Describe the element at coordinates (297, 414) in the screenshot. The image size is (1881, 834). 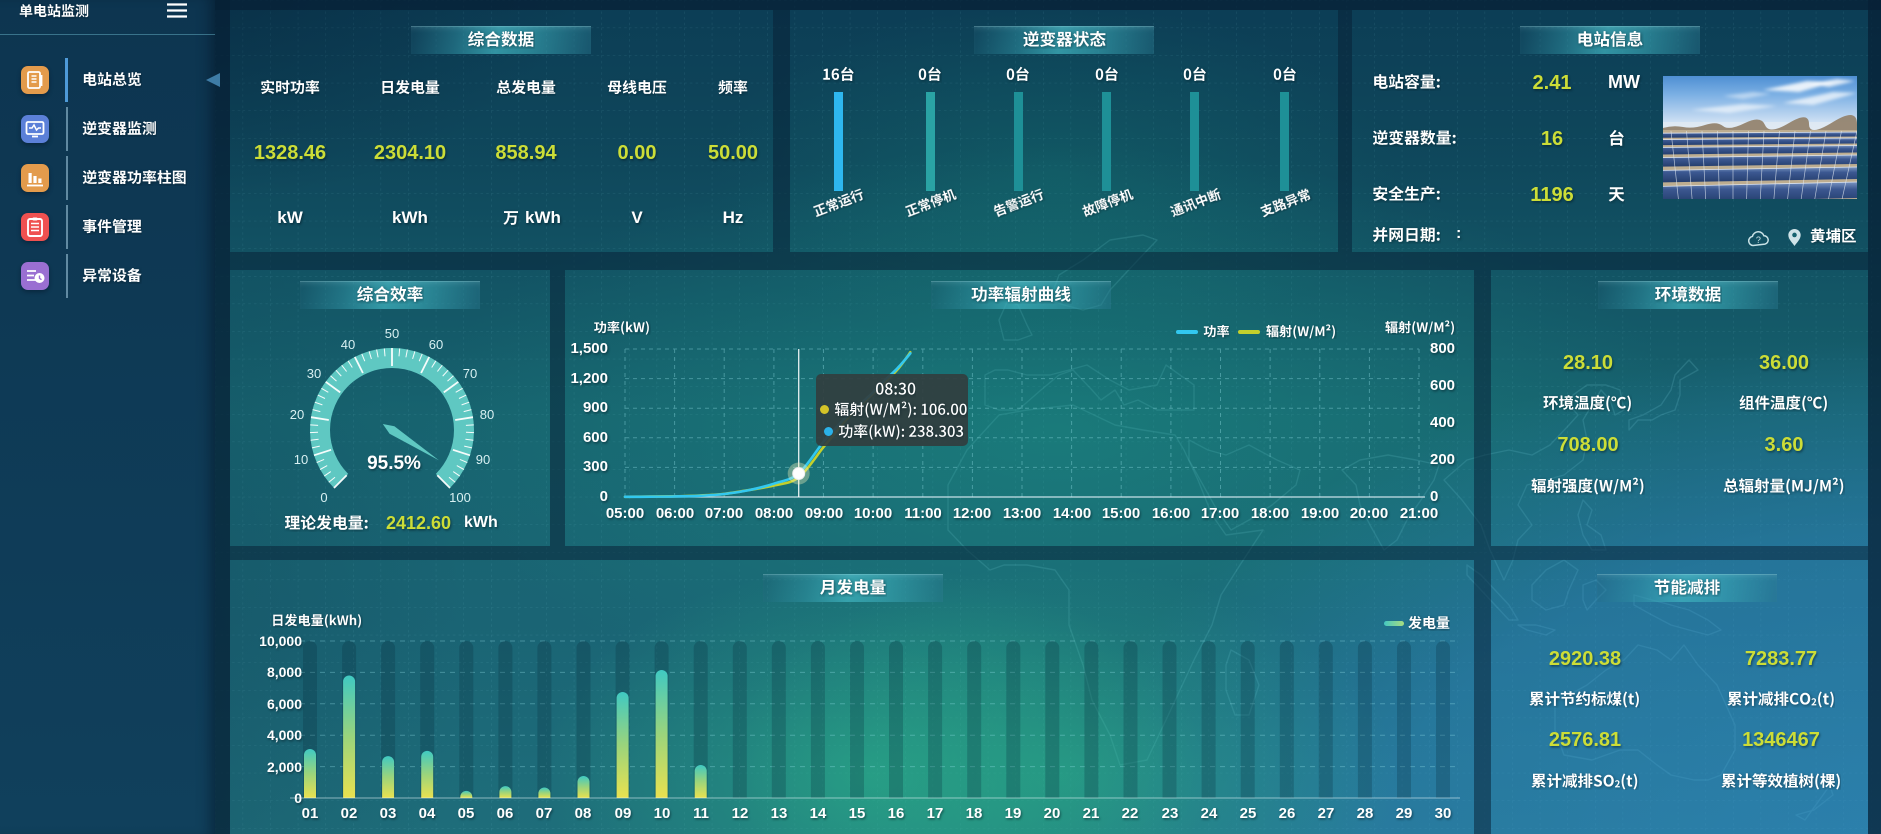
I see `svg-text: 20` at that location.